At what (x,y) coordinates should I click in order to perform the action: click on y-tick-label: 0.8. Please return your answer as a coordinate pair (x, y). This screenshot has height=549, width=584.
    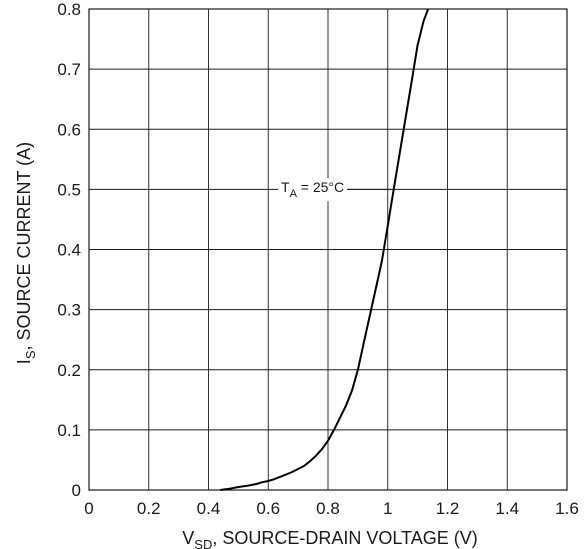
    Looking at the image, I should click on (69, 9).